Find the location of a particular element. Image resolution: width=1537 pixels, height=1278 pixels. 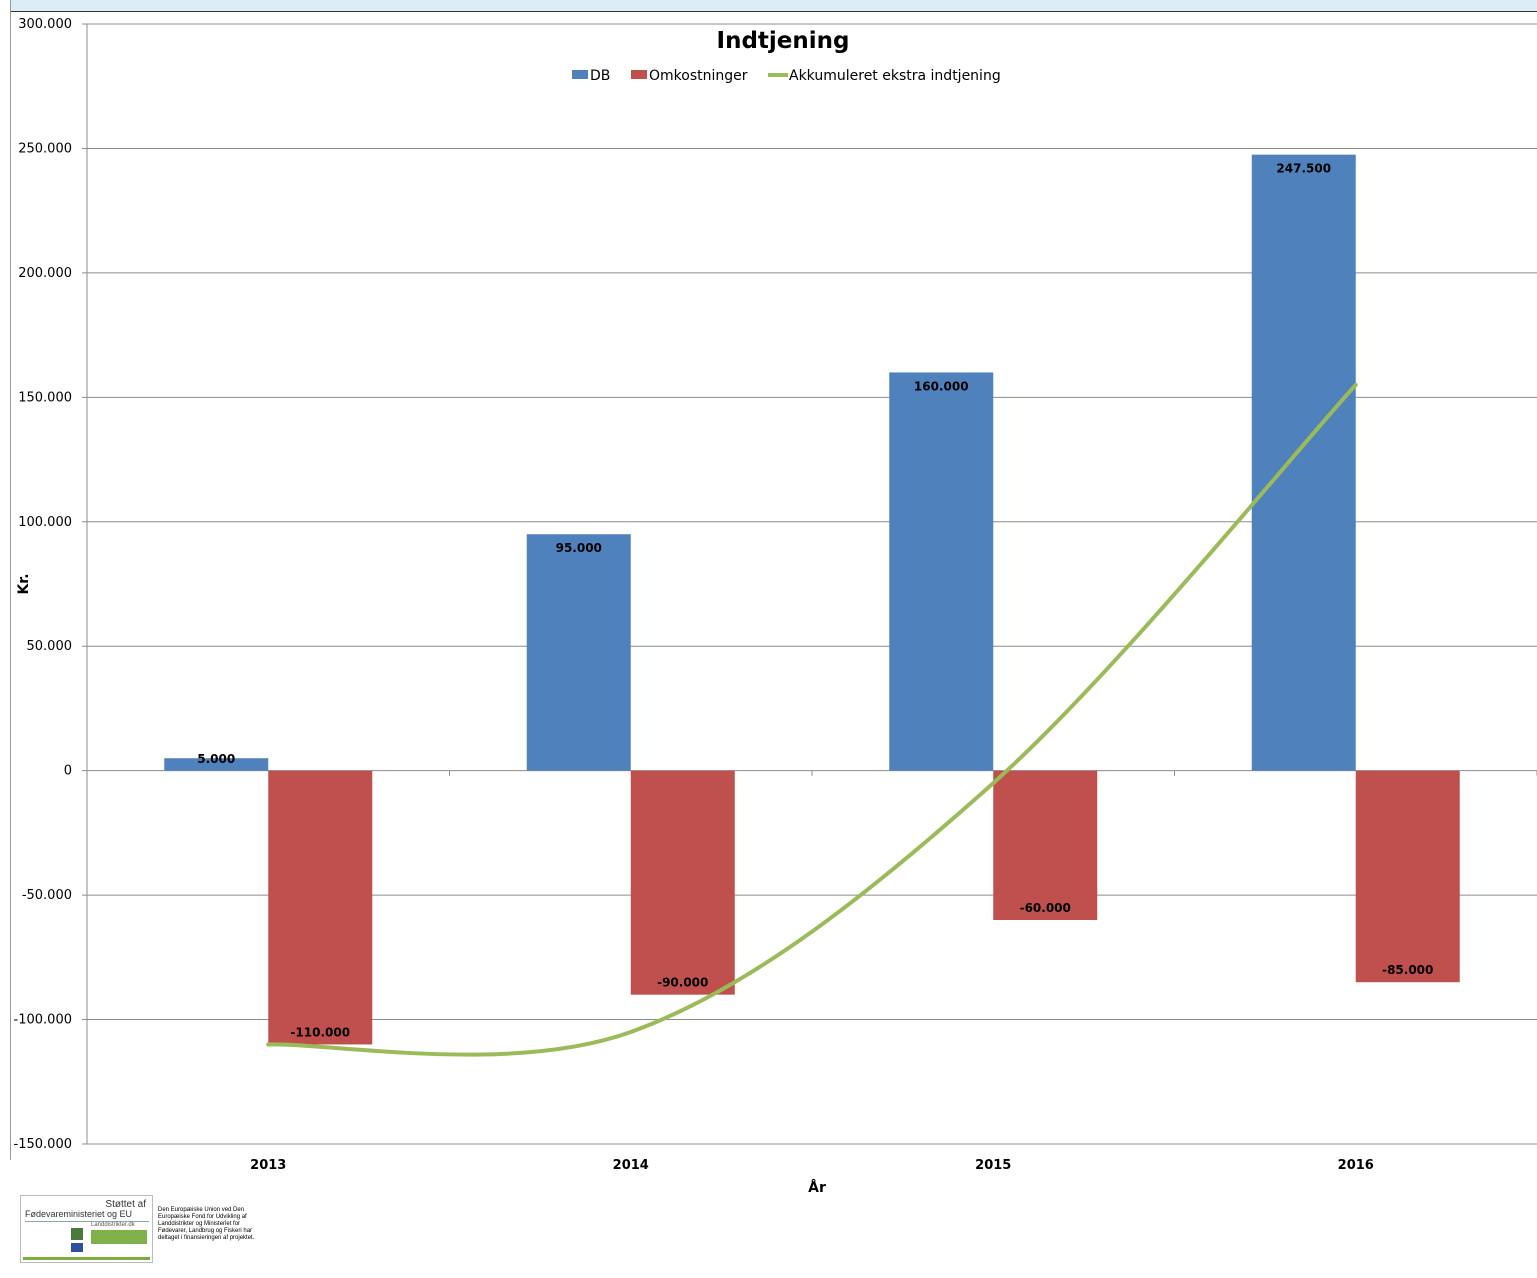

y-tick-label: 100.000 is located at coordinates (45, 522).